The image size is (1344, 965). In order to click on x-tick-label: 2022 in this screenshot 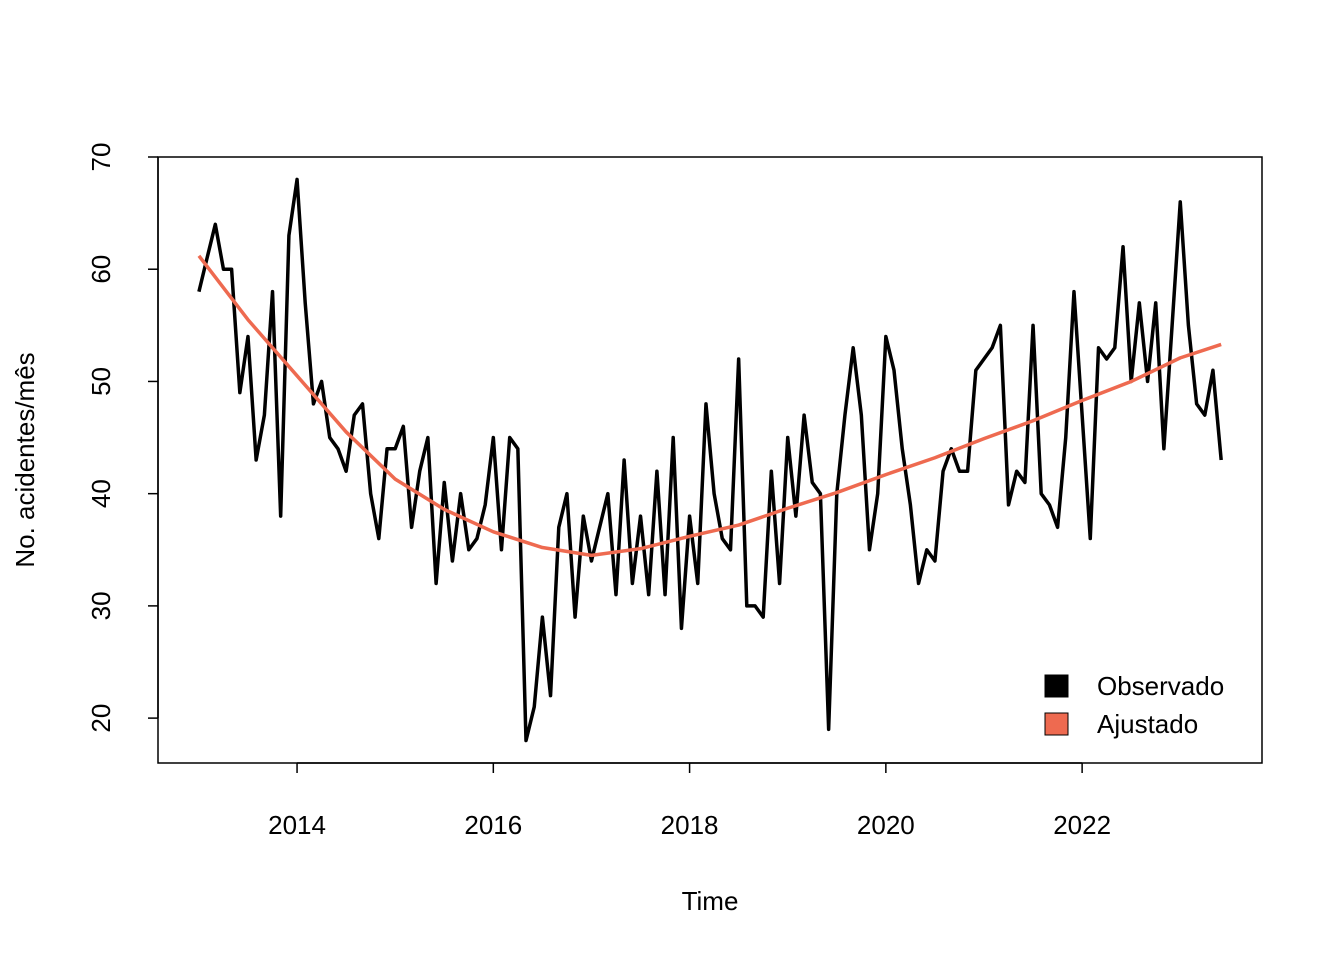, I will do `click(1082, 825)`.